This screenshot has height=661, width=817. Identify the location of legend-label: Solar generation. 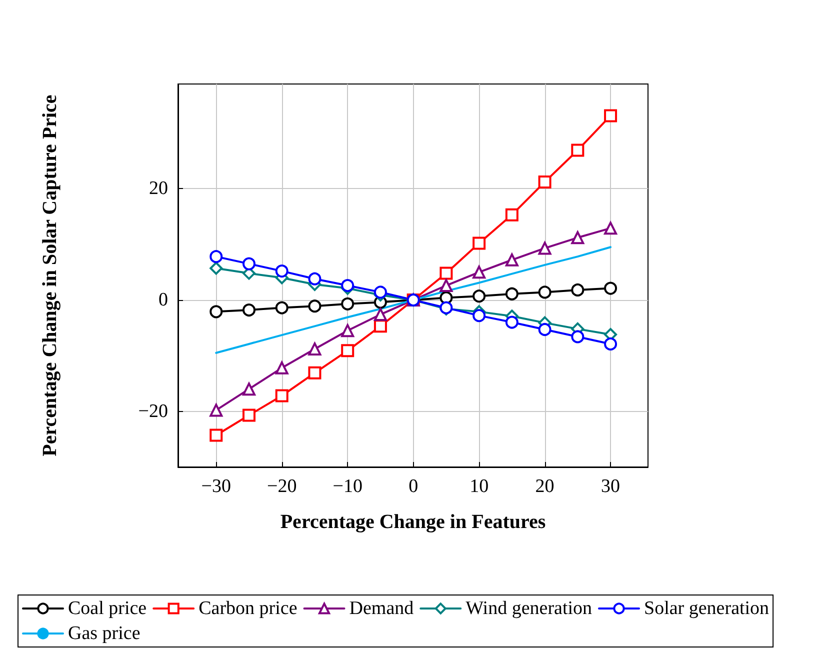
(707, 608).